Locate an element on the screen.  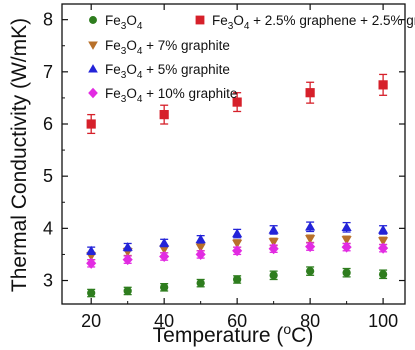
y-tick-label-4: 4 is located at coordinates (48, 228).